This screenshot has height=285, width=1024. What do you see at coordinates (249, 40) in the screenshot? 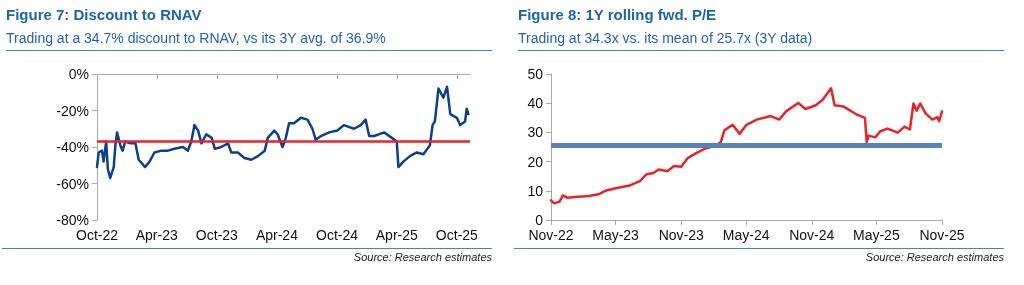
I see `chart-subtitle: Trading at a 34.7% discount to RNAV, vs its 3Y avg. of 36.9%` at bounding box center [249, 40].